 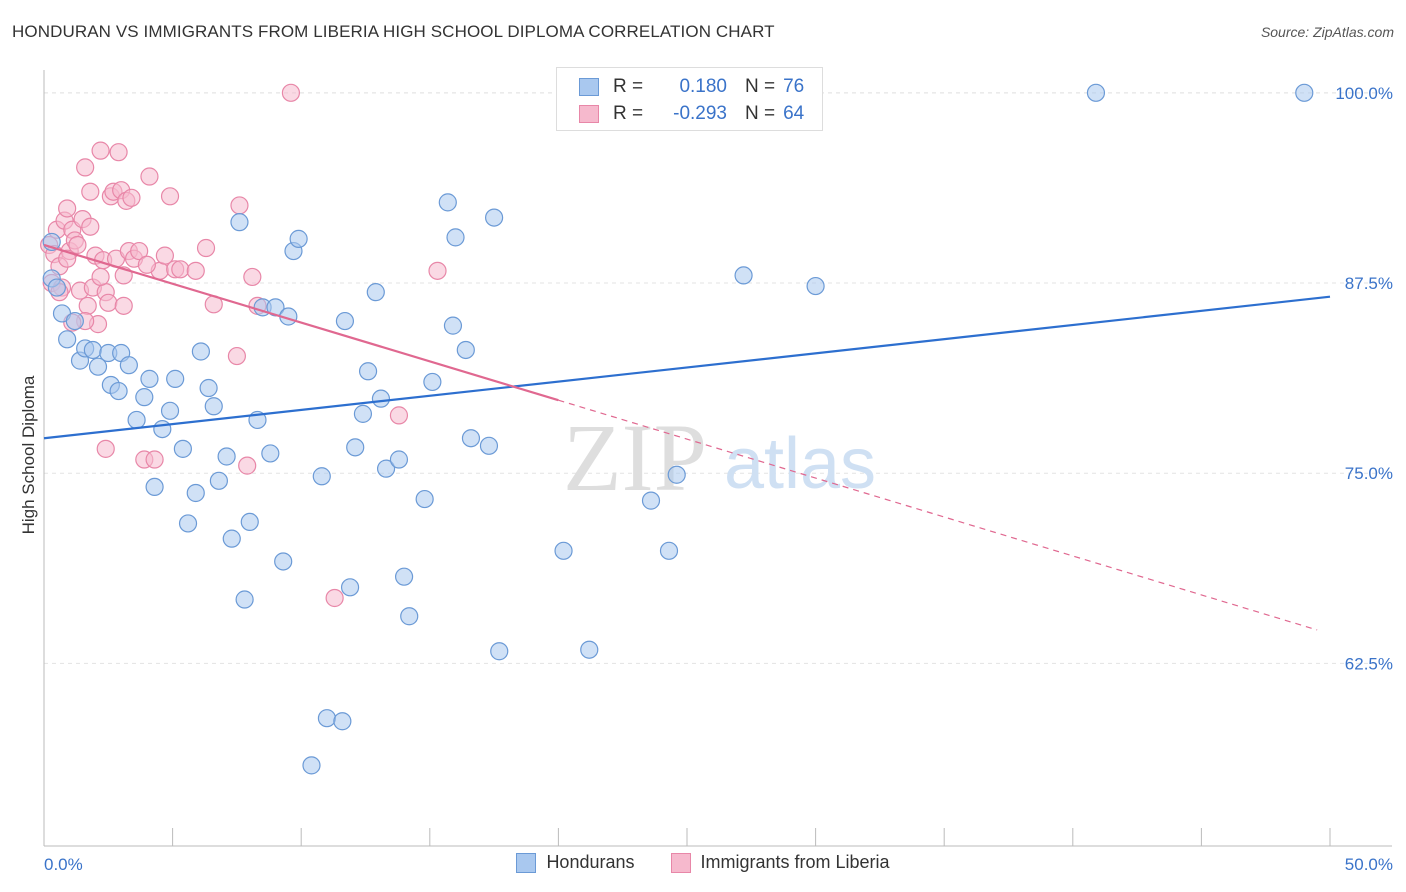 I want to click on y-axis-label: High School Diploma, so click(x=28, y=454).